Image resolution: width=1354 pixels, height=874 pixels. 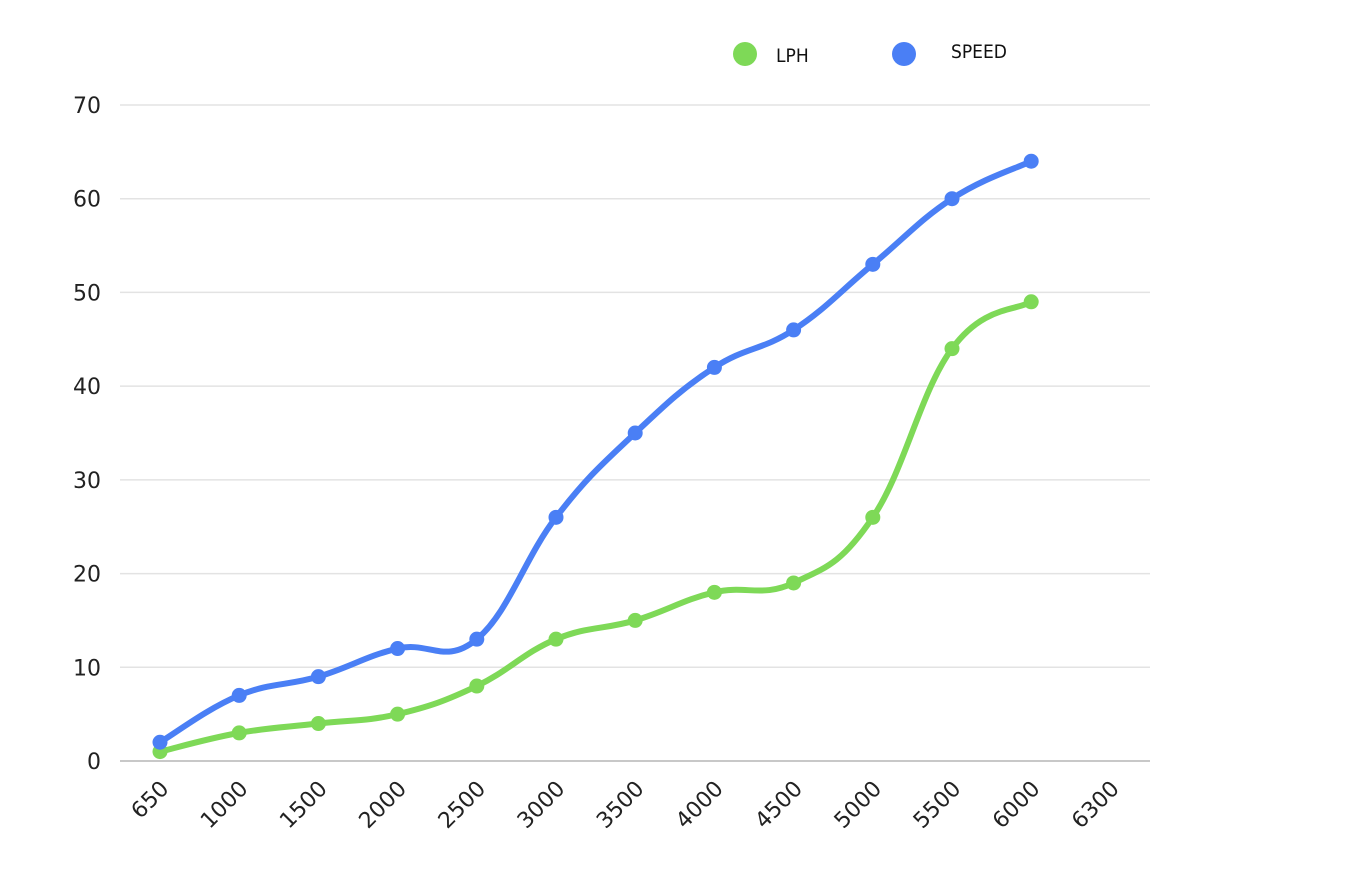 I want to click on y-tick-label: 70, so click(x=87, y=106).